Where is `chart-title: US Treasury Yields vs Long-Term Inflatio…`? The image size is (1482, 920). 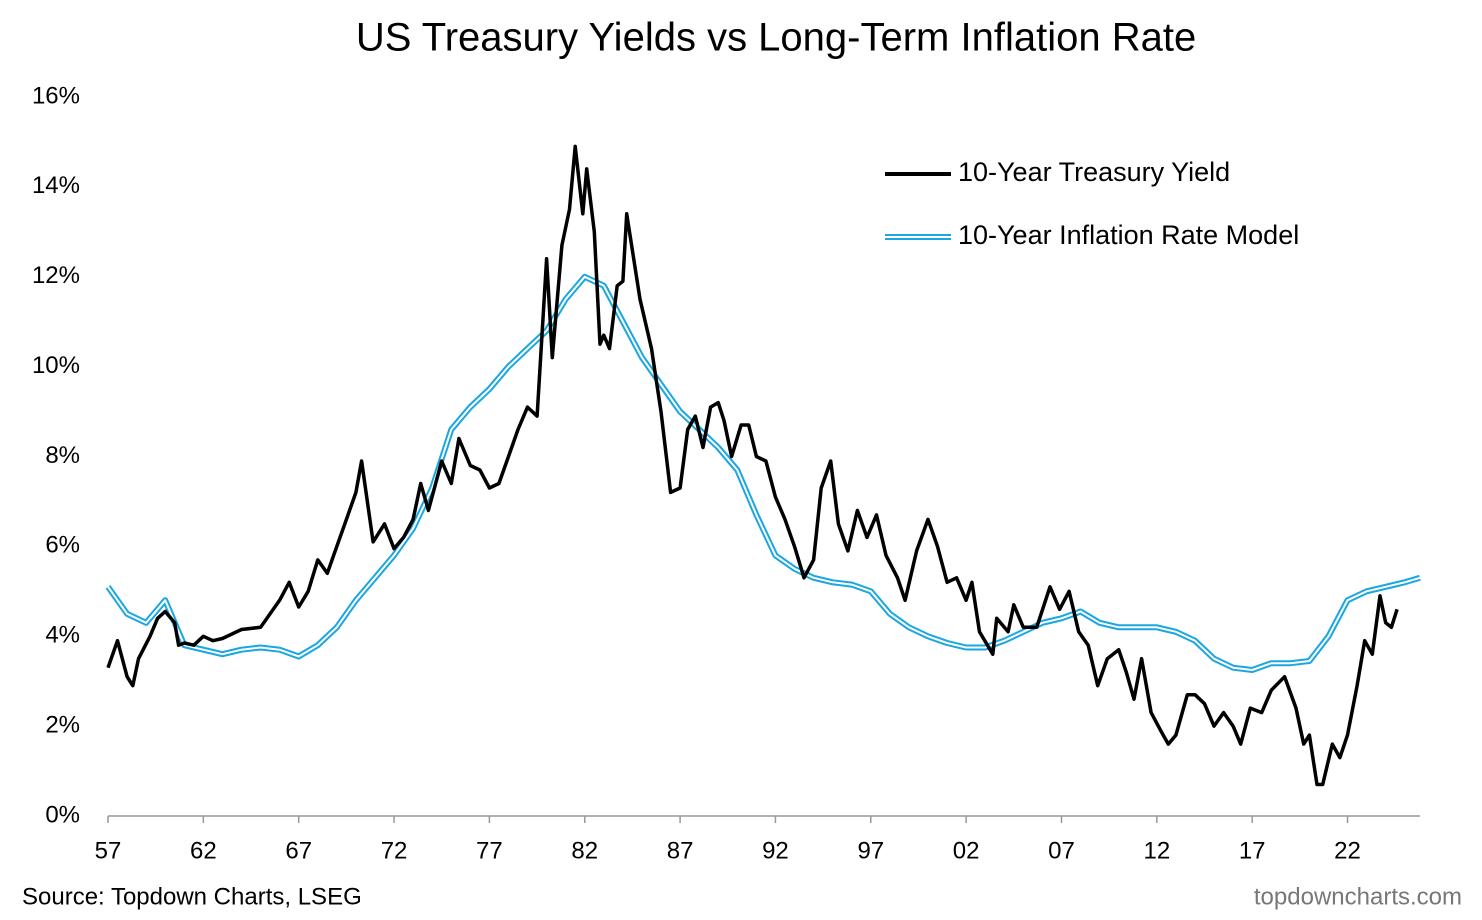
chart-title: US Treasury Yields vs Long-Term Inflatio… is located at coordinates (776, 38).